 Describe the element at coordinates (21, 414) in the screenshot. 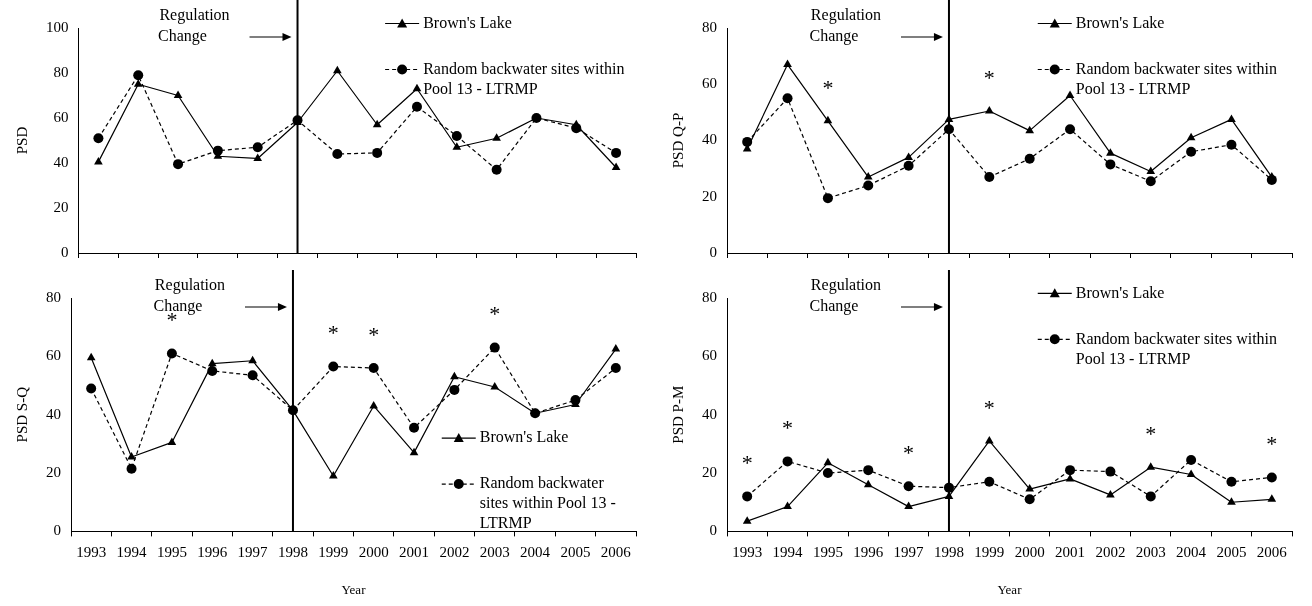

I see `y-axis-title: PSD S-Q` at that location.